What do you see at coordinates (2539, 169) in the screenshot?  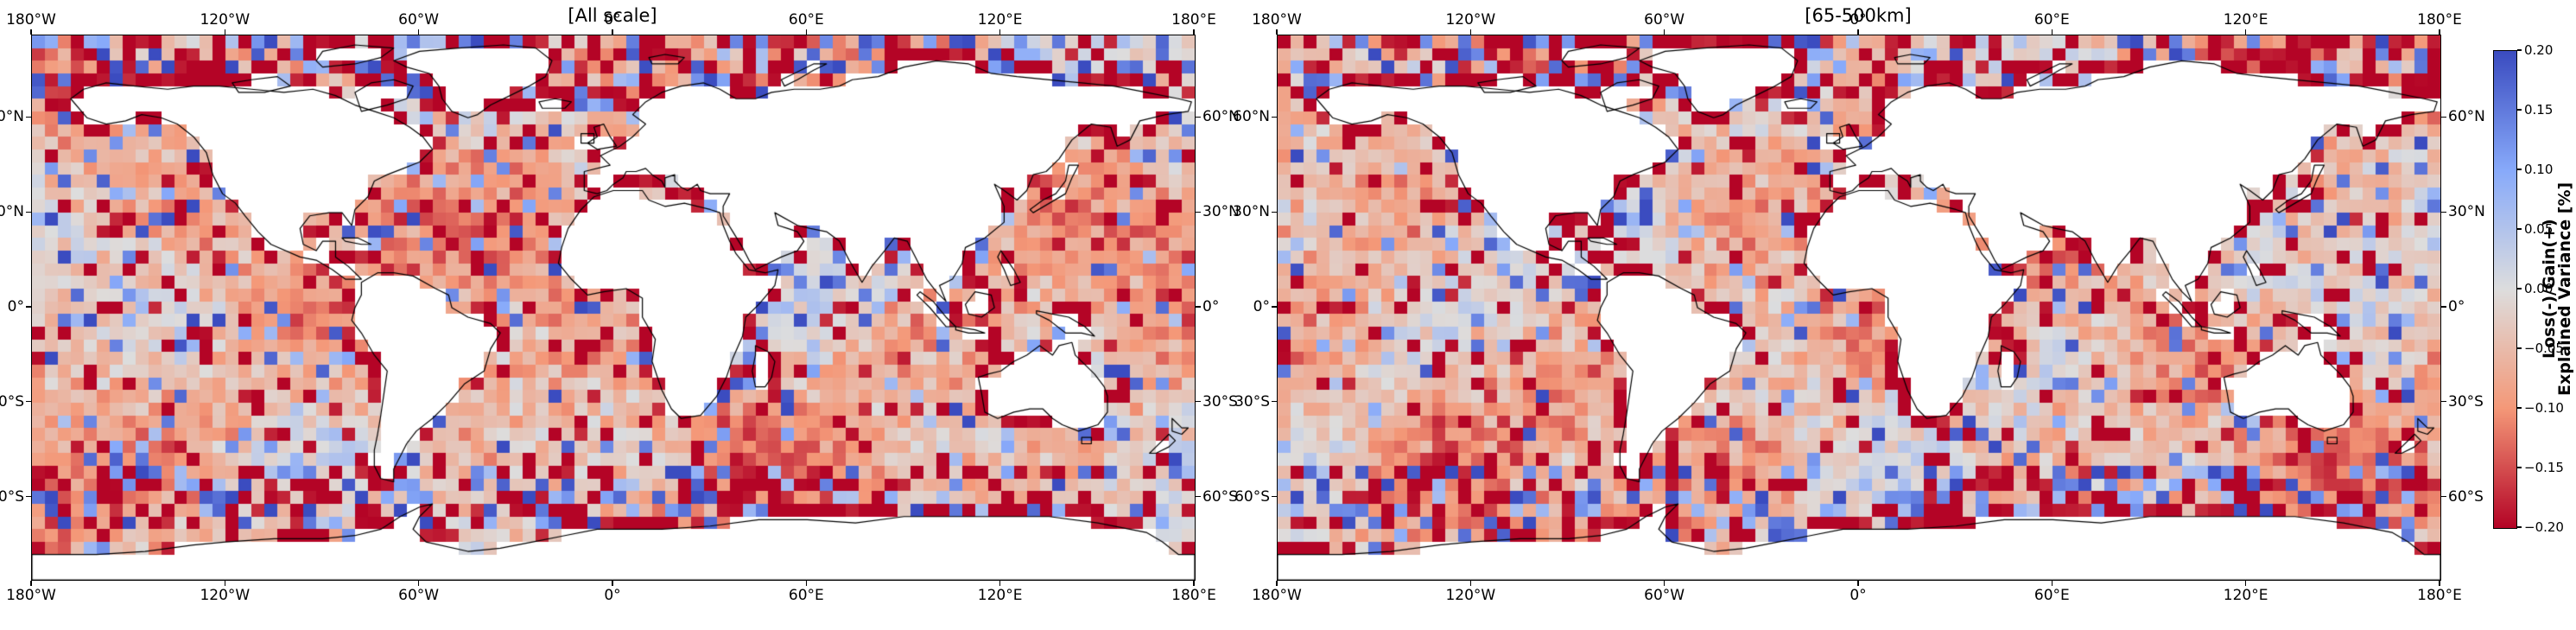 I see `colorbar-tick-label: 0.10` at bounding box center [2539, 169].